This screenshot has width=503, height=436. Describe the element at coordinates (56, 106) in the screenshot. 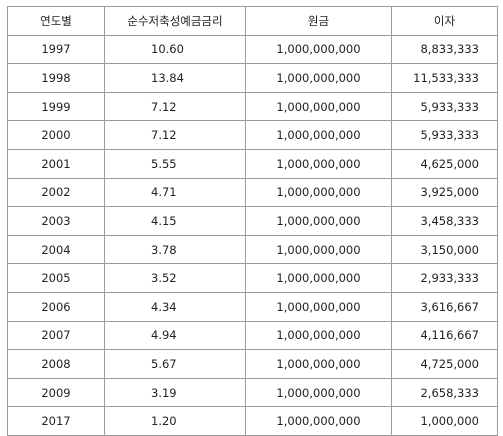

I see `cell-year: 1999` at that location.